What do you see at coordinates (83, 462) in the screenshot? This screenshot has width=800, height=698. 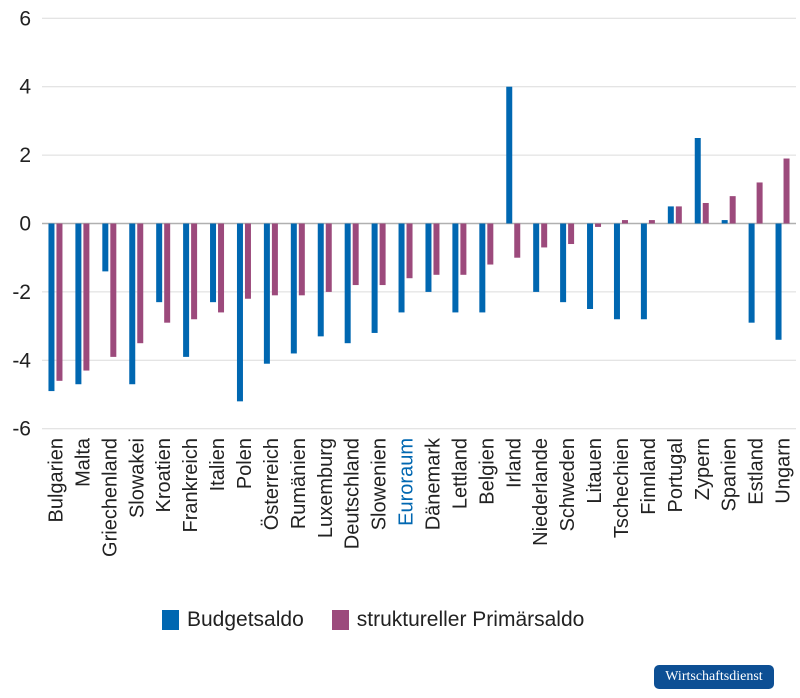 I see `x-tick-label: Malta` at bounding box center [83, 462].